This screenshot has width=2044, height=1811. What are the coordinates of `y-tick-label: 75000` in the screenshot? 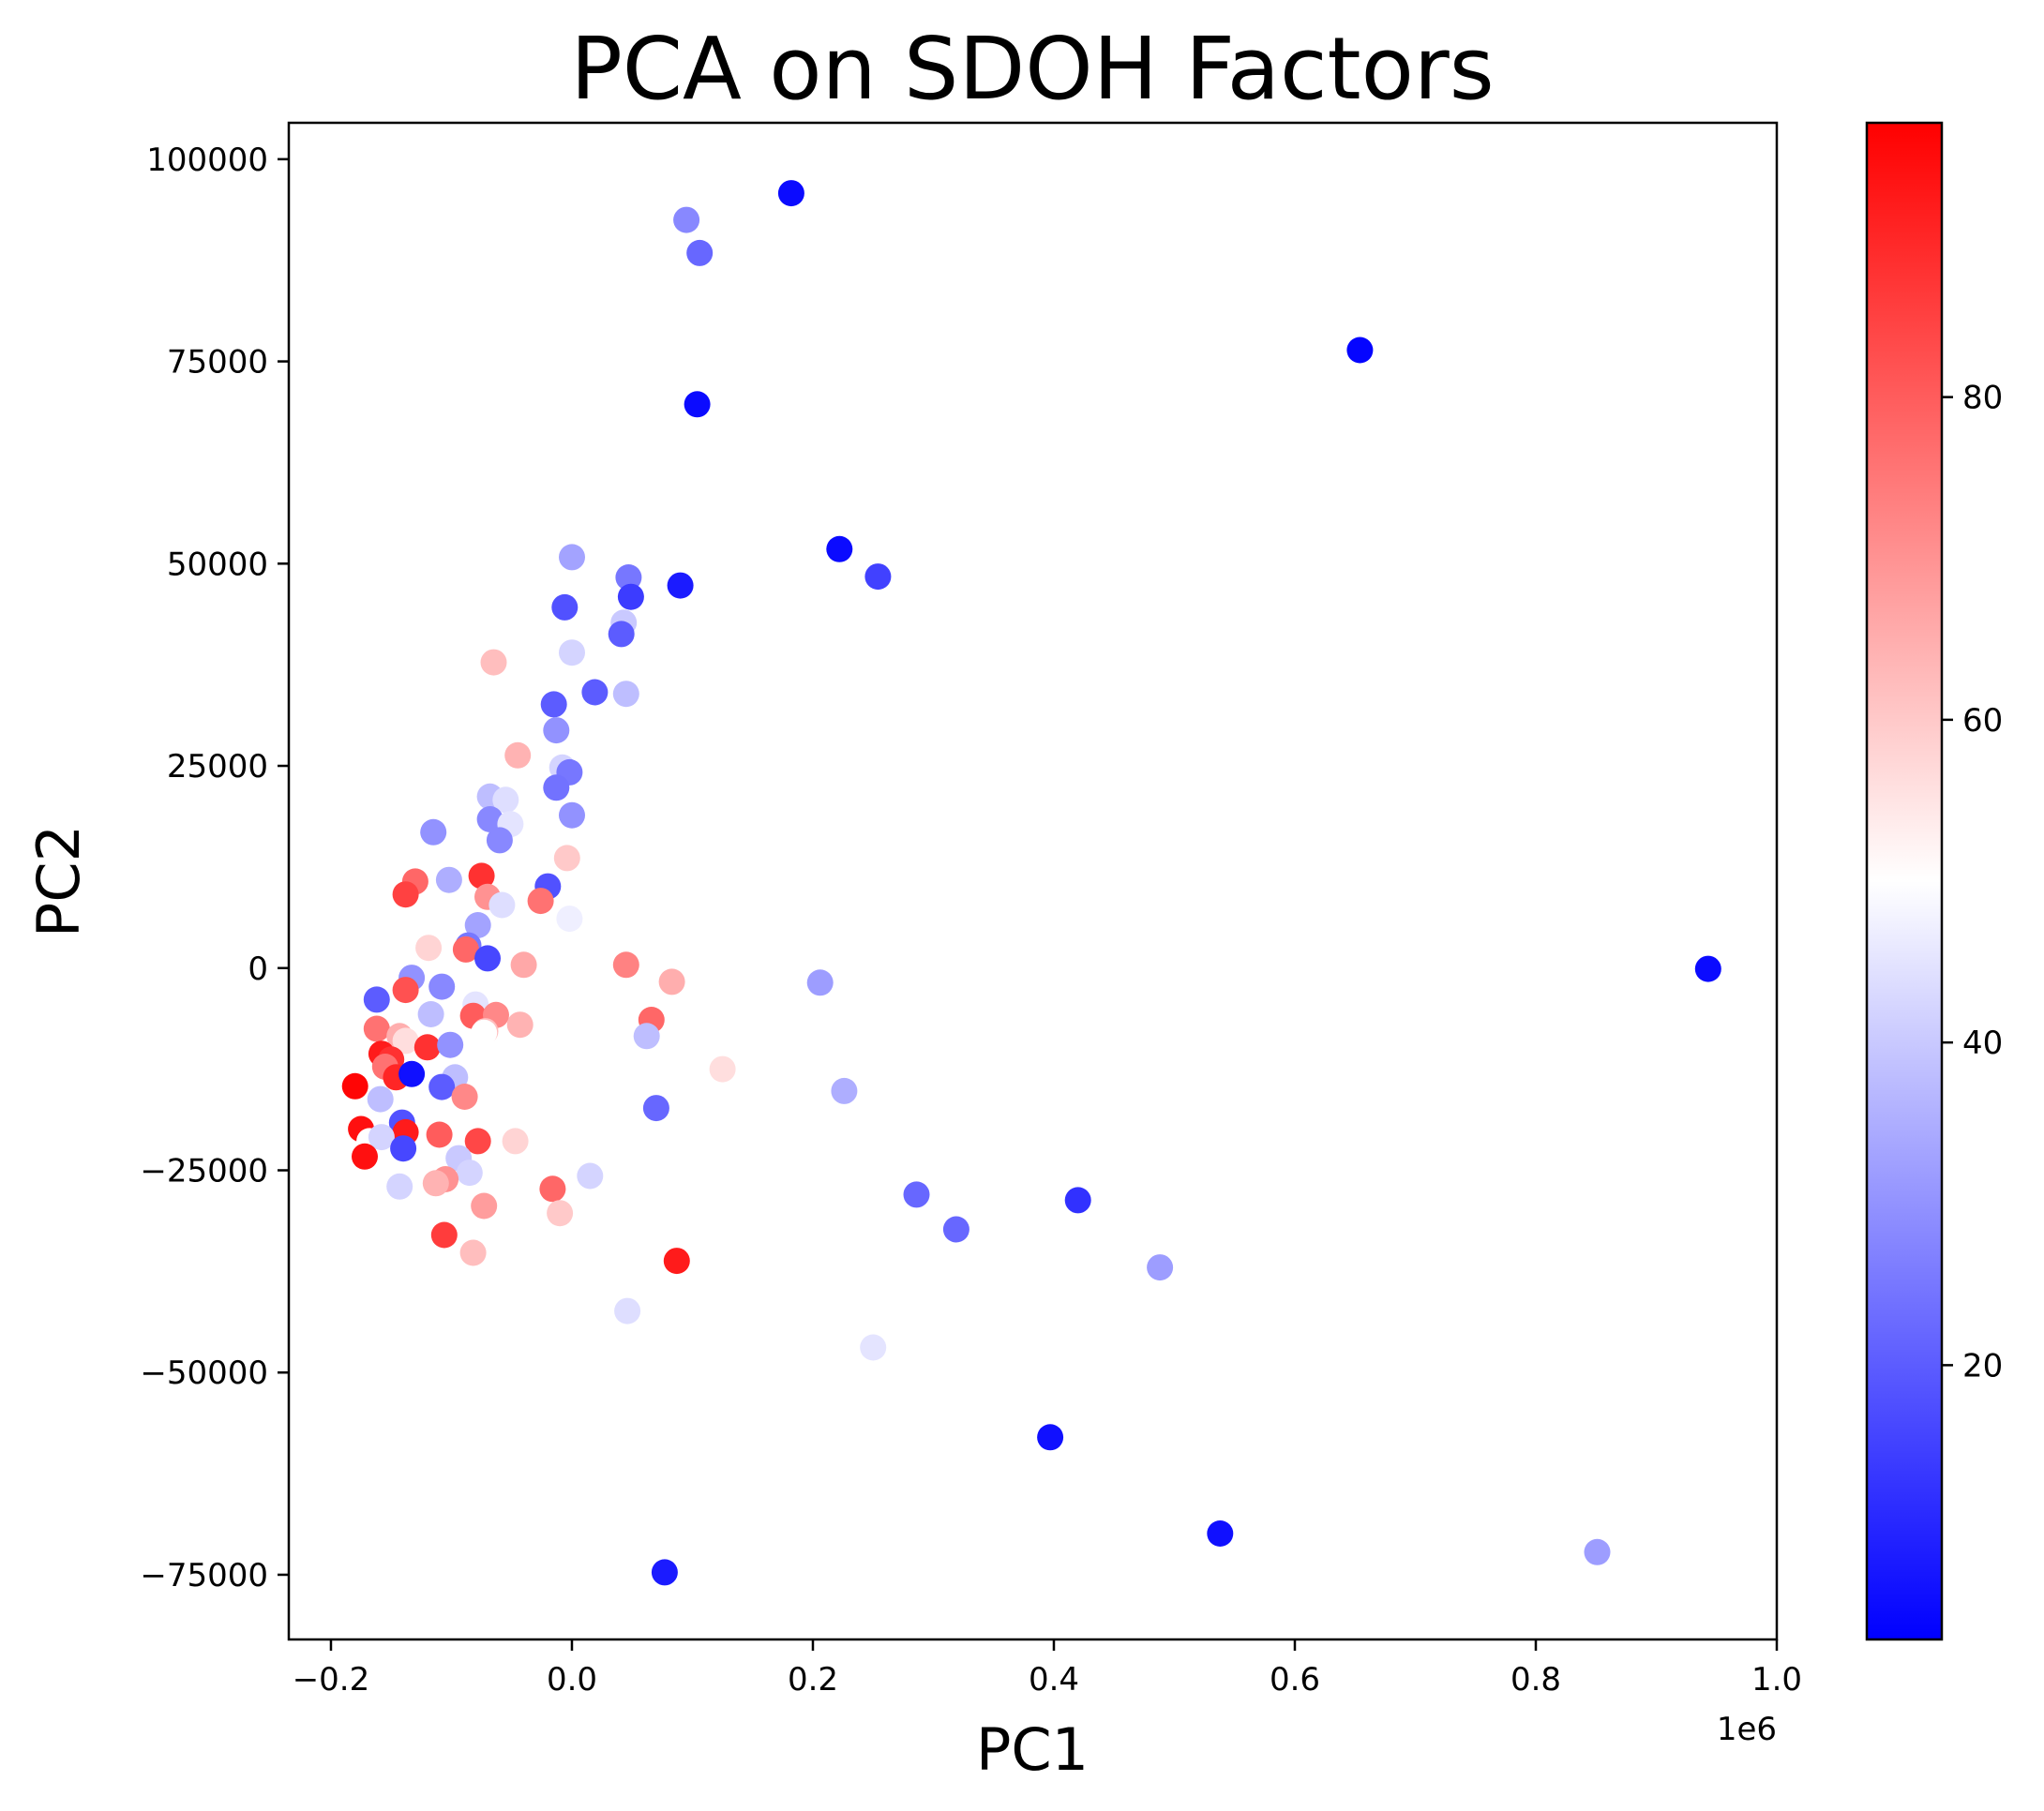 It's located at (217, 363).